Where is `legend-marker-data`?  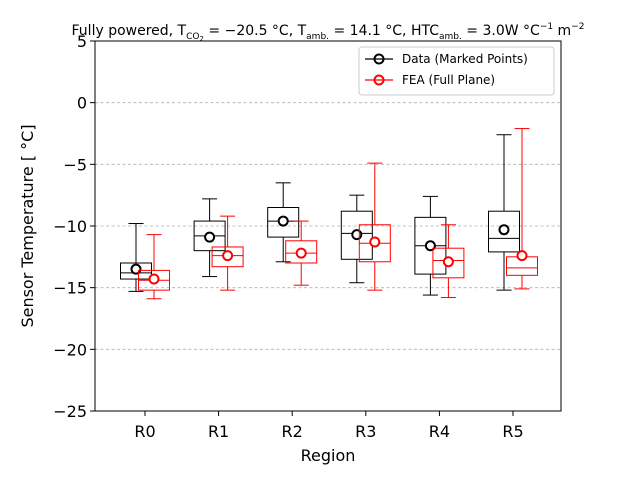 legend-marker-data is located at coordinates (379, 59).